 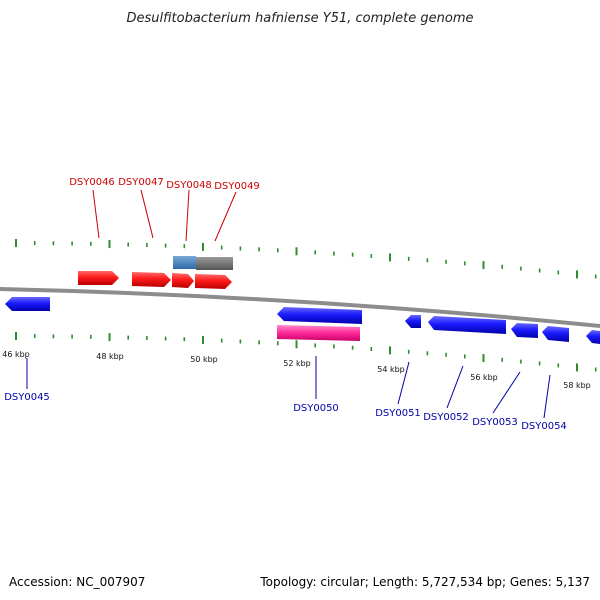 What do you see at coordinates (297, 363) in the screenshot?
I see `scale-label: 52 kbp` at bounding box center [297, 363].